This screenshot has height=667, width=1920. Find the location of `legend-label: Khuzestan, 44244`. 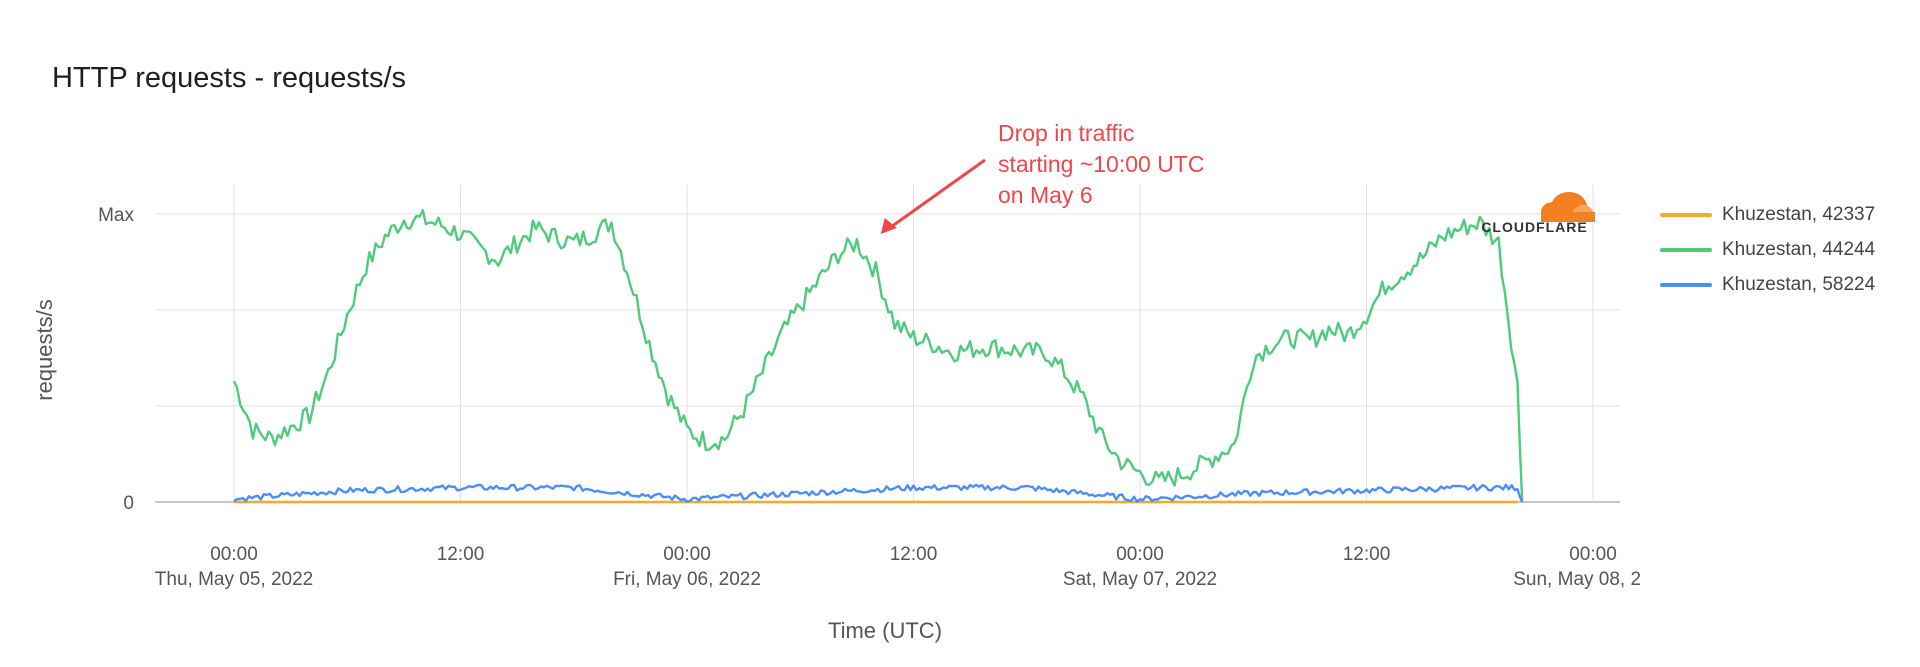

legend-label: Khuzestan, 44244 is located at coordinates (1799, 249).